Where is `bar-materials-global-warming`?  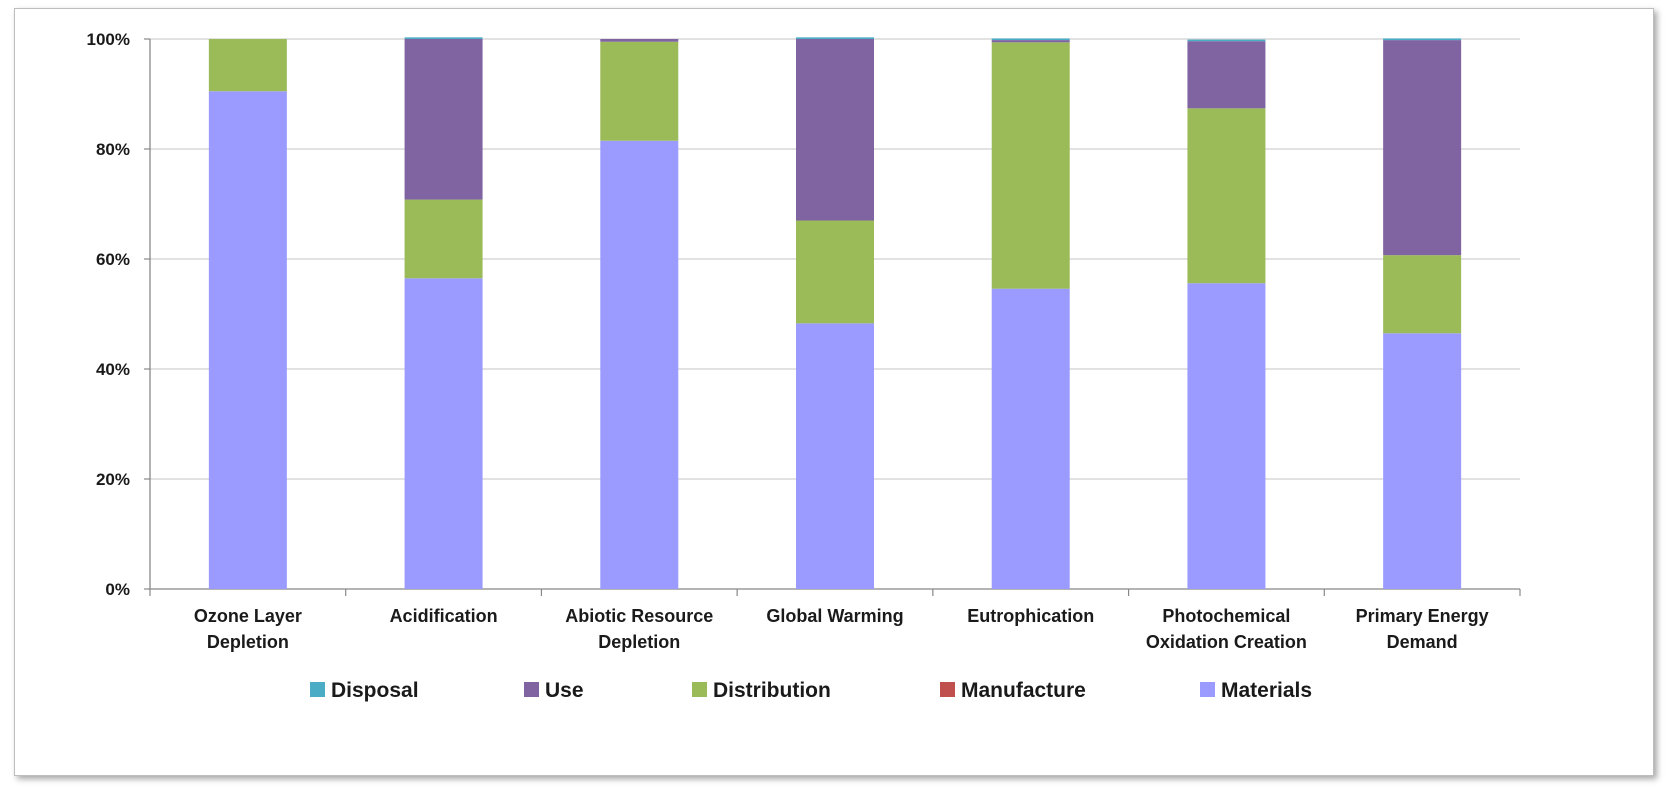 bar-materials-global-warming is located at coordinates (835, 456).